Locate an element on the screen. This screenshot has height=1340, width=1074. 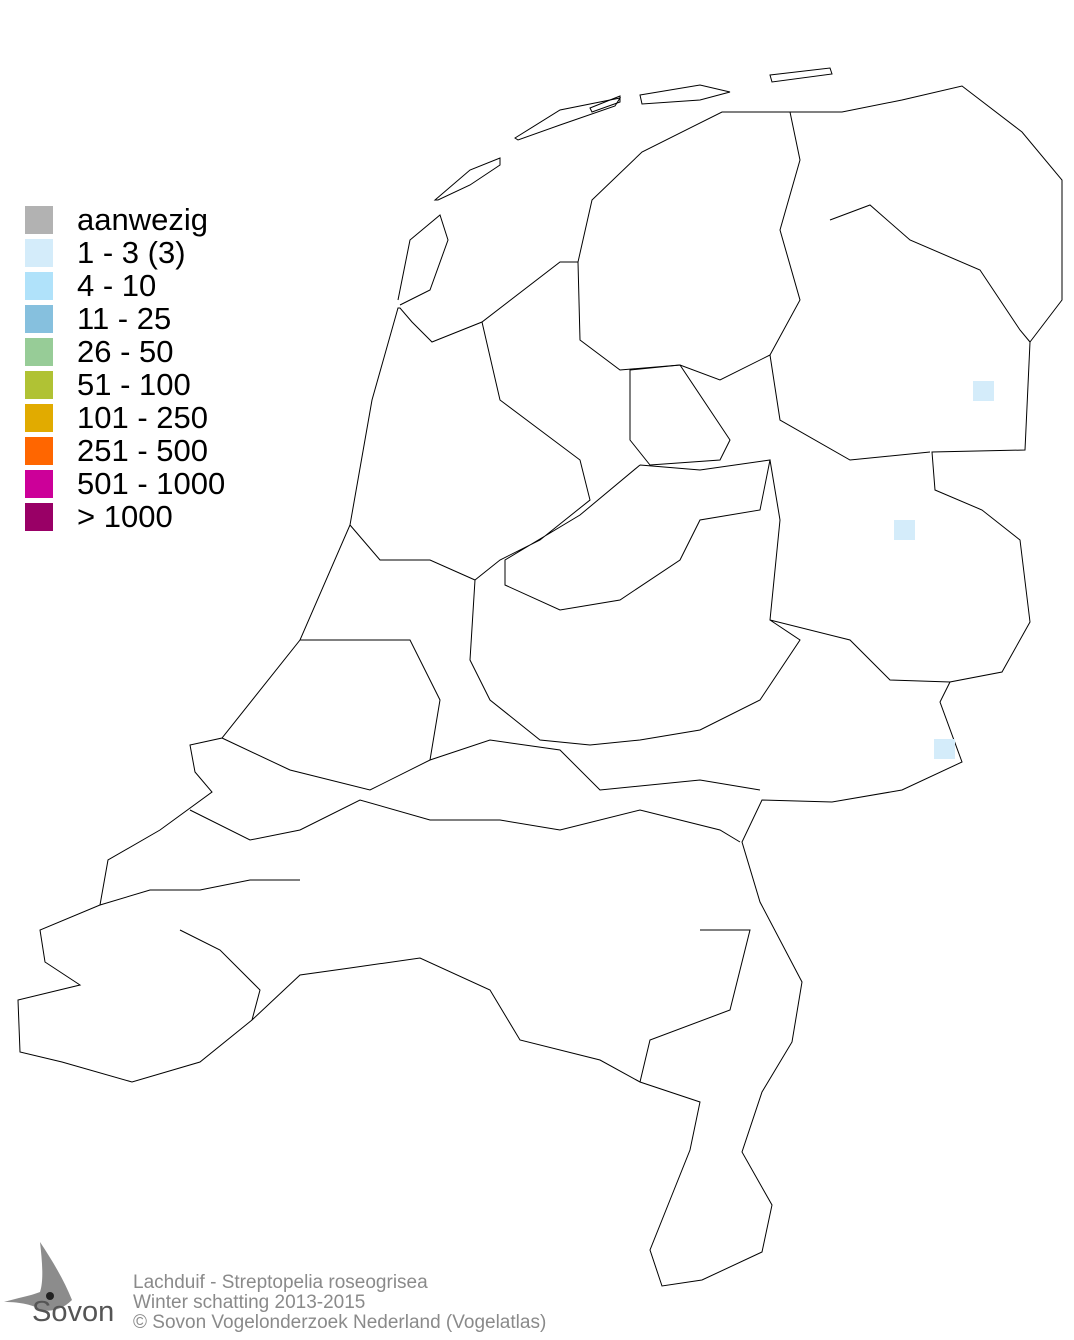
legend-item: 11 - 25 is located at coordinates (125, 318).